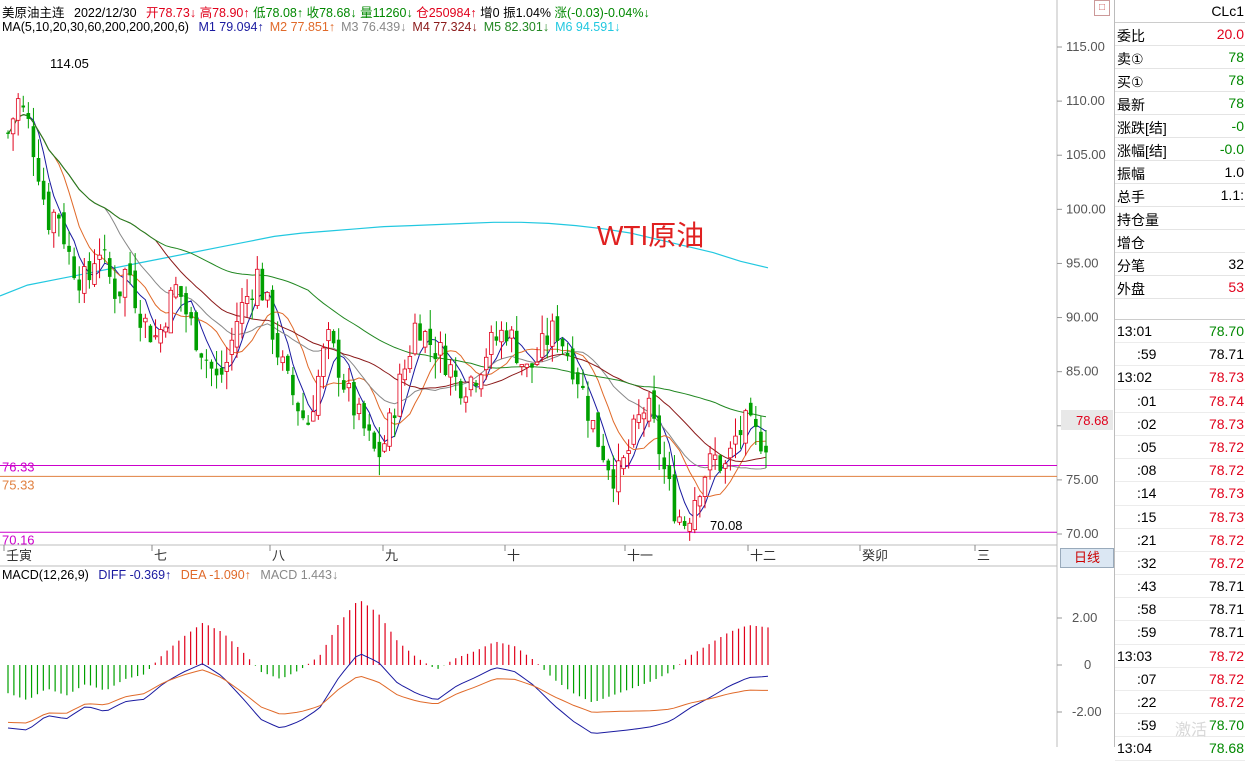 The height and width of the screenshot is (761, 1245). What do you see at coordinates (1092, 420) in the screenshot?
I see `last-price-label: 78.68` at bounding box center [1092, 420].